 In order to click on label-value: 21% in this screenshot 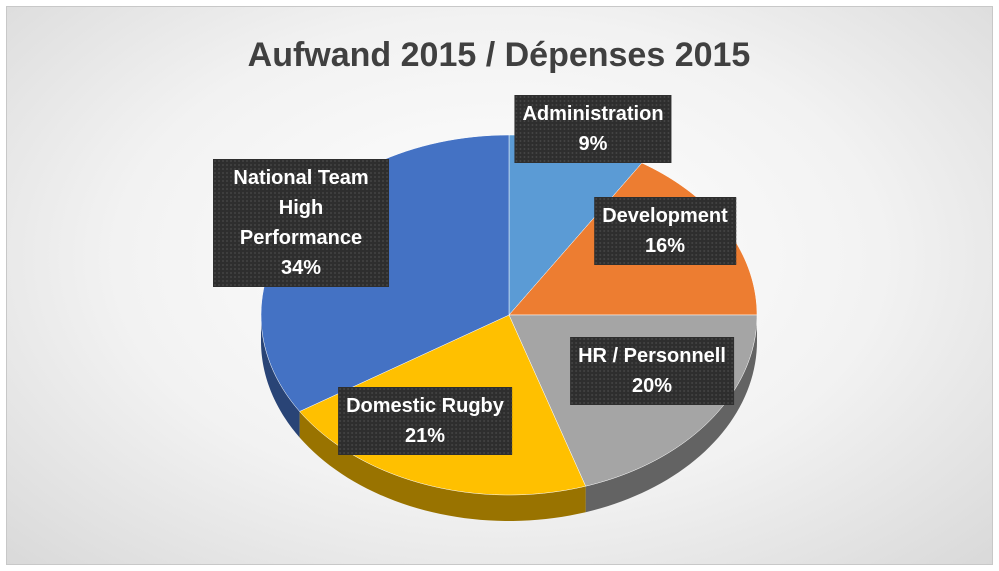, I will do `click(425, 436)`.